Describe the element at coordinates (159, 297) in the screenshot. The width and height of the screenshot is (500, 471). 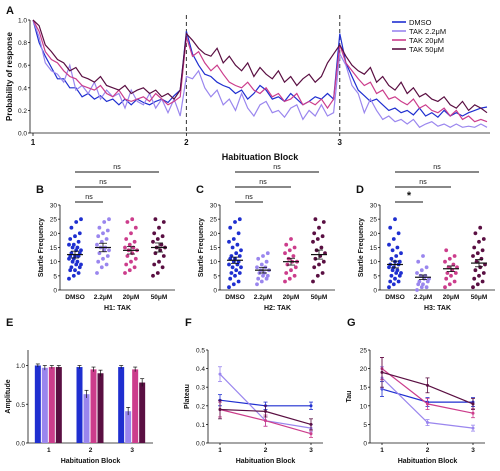
I see `group-label: 50μM` at that location.